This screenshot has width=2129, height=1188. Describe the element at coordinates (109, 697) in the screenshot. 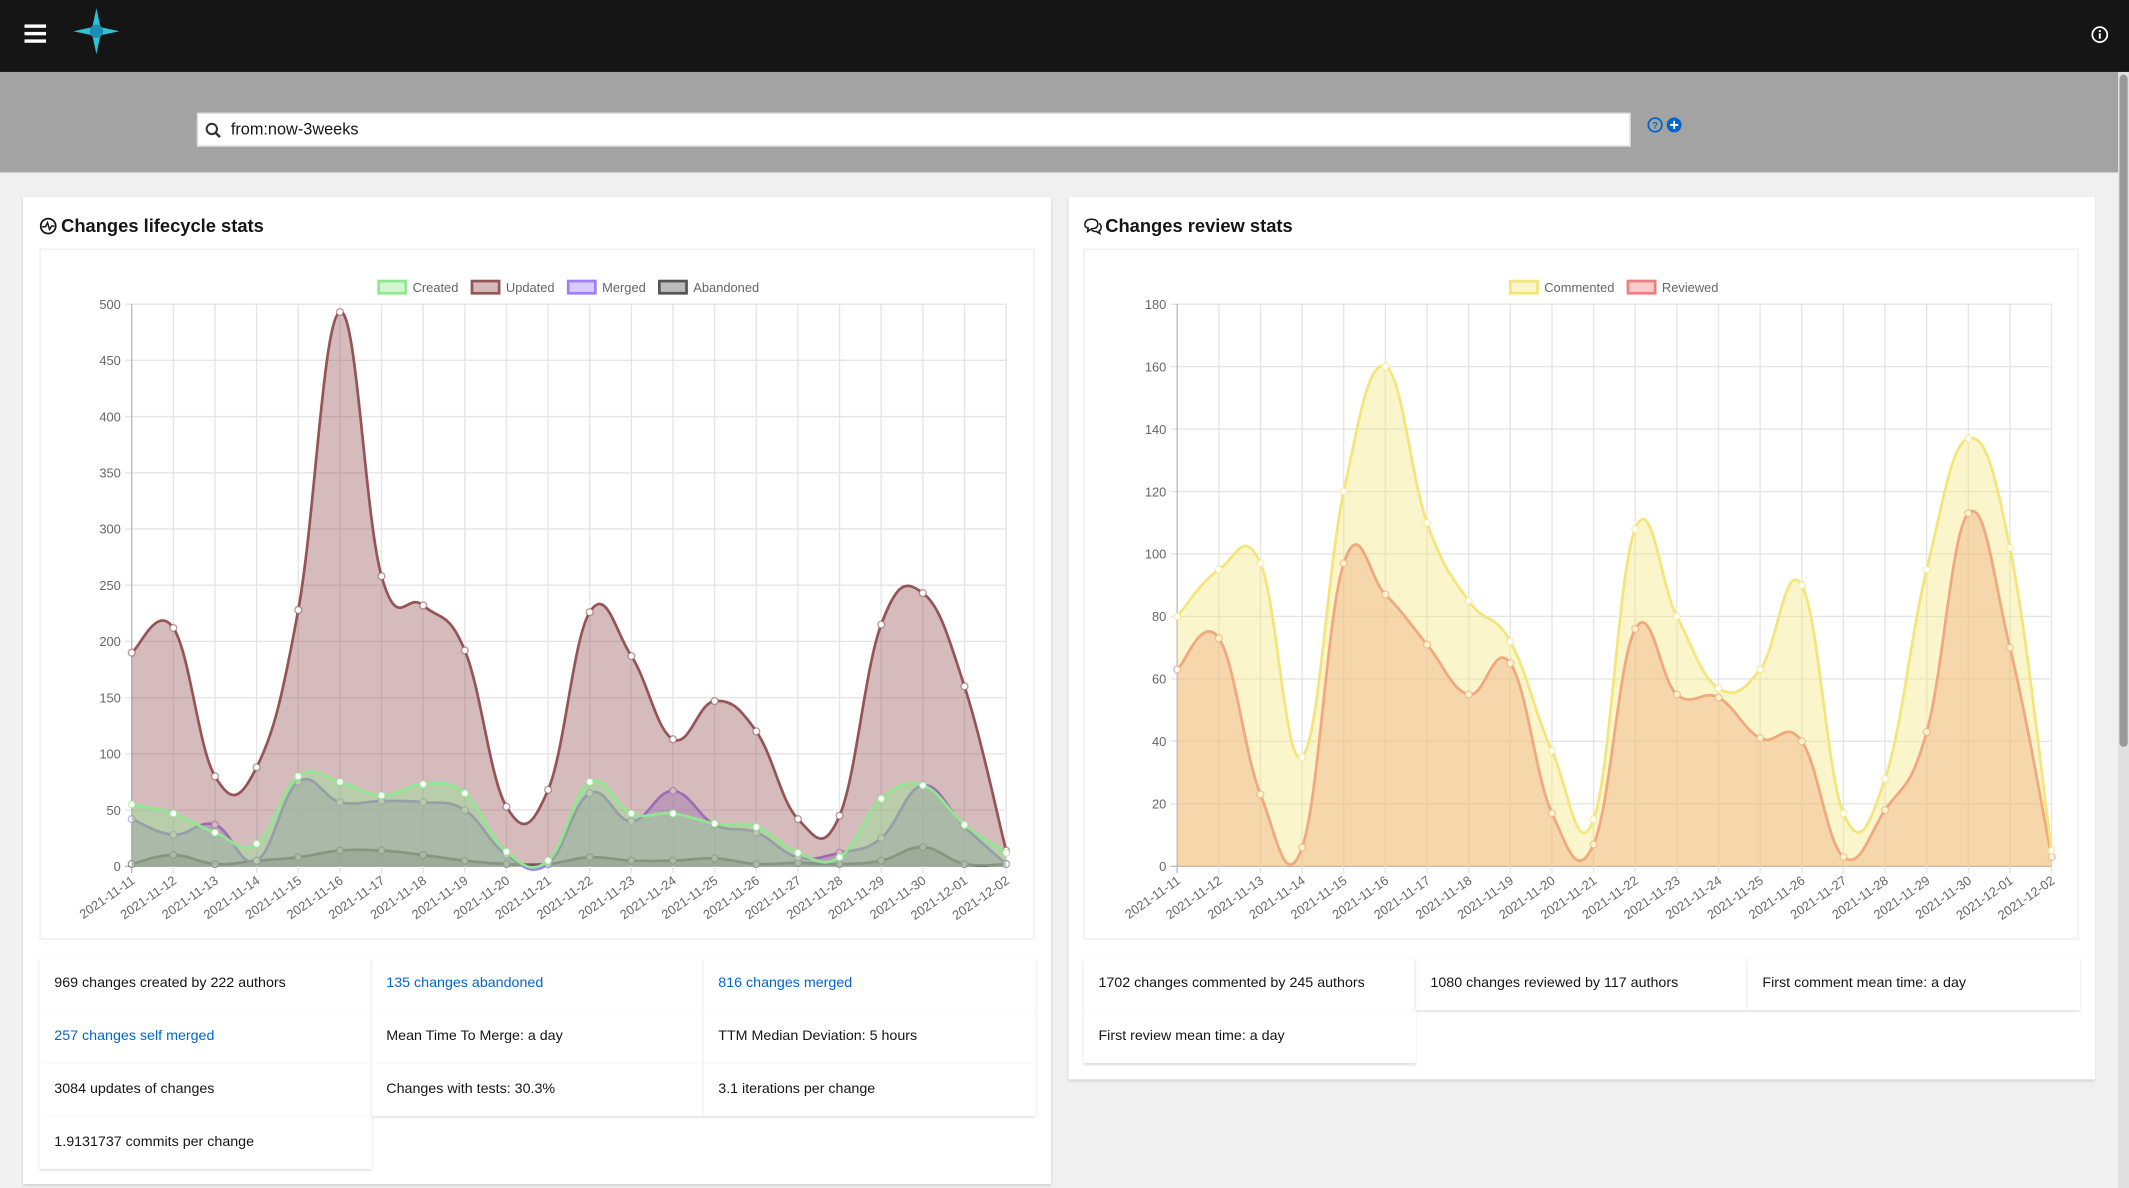

I see `y-tick-label: 150` at that location.